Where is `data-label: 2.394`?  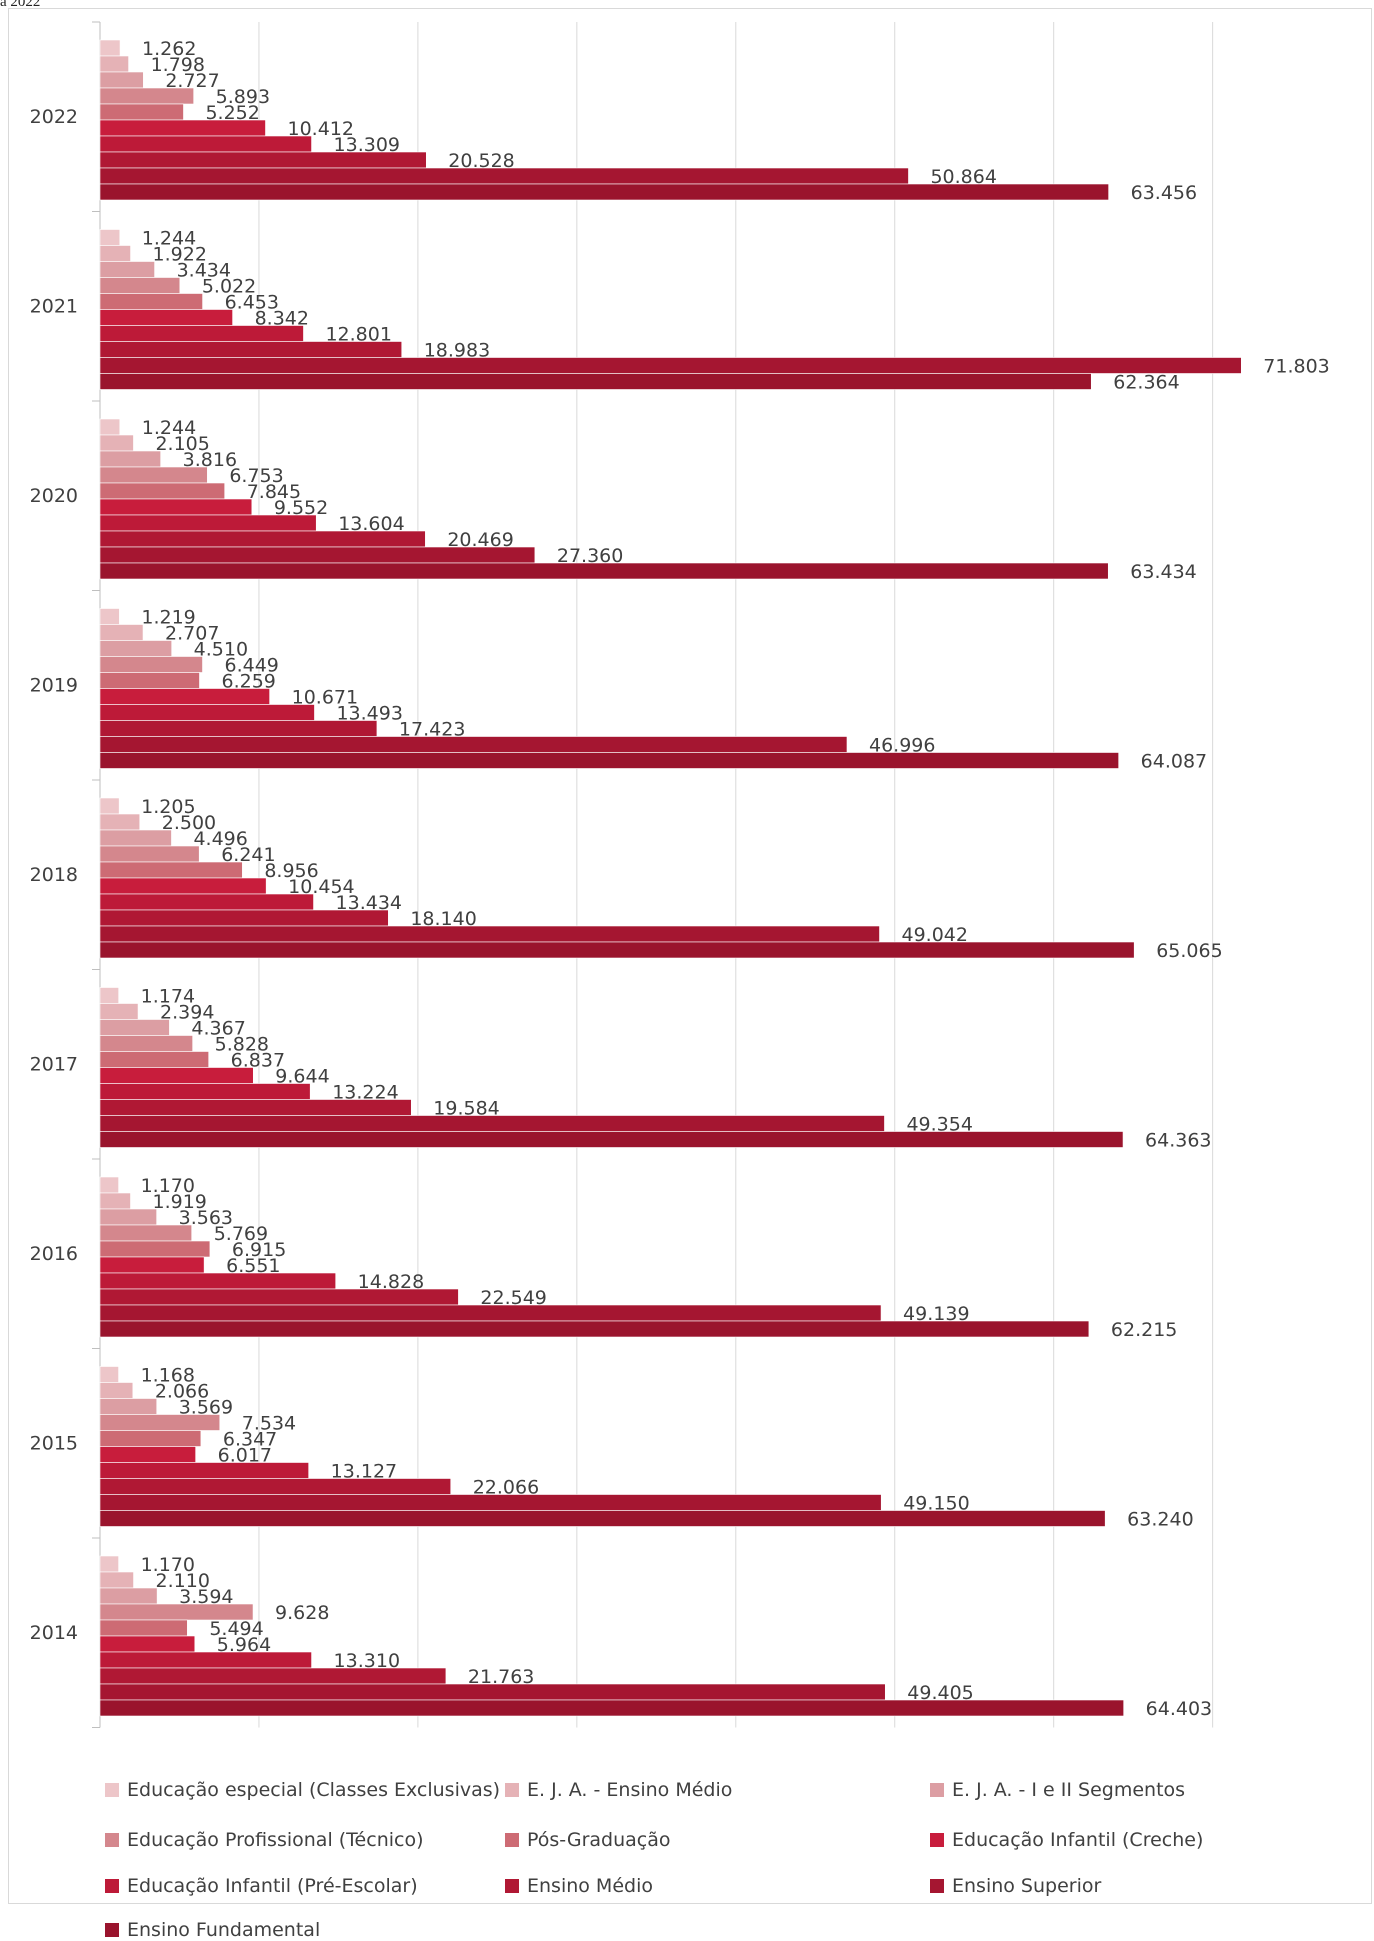
data-label: 2.394 is located at coordinates (187, 1013).